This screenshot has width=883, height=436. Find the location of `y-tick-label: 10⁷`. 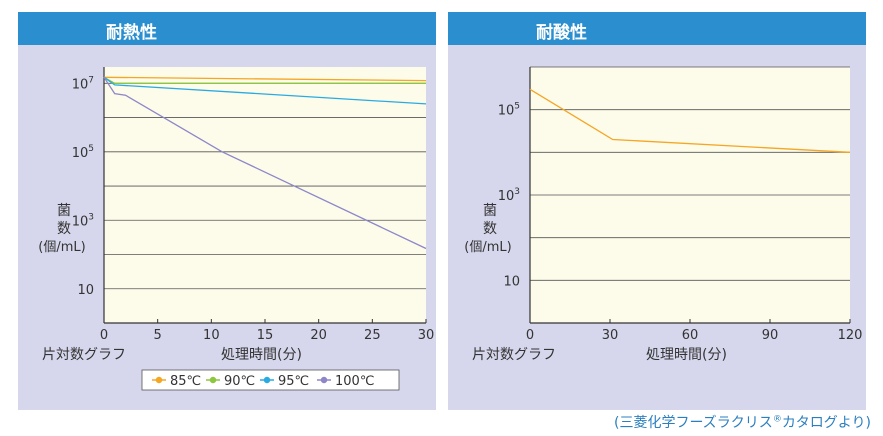

y-tick-label: 10⁷ is located at coordinates (83, 83).